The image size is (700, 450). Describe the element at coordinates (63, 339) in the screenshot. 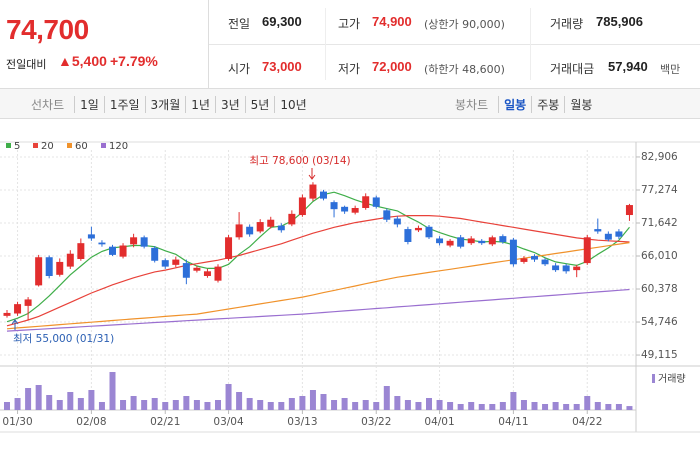

I see `annotation: 최저 55,000 (01/31)` at that location.